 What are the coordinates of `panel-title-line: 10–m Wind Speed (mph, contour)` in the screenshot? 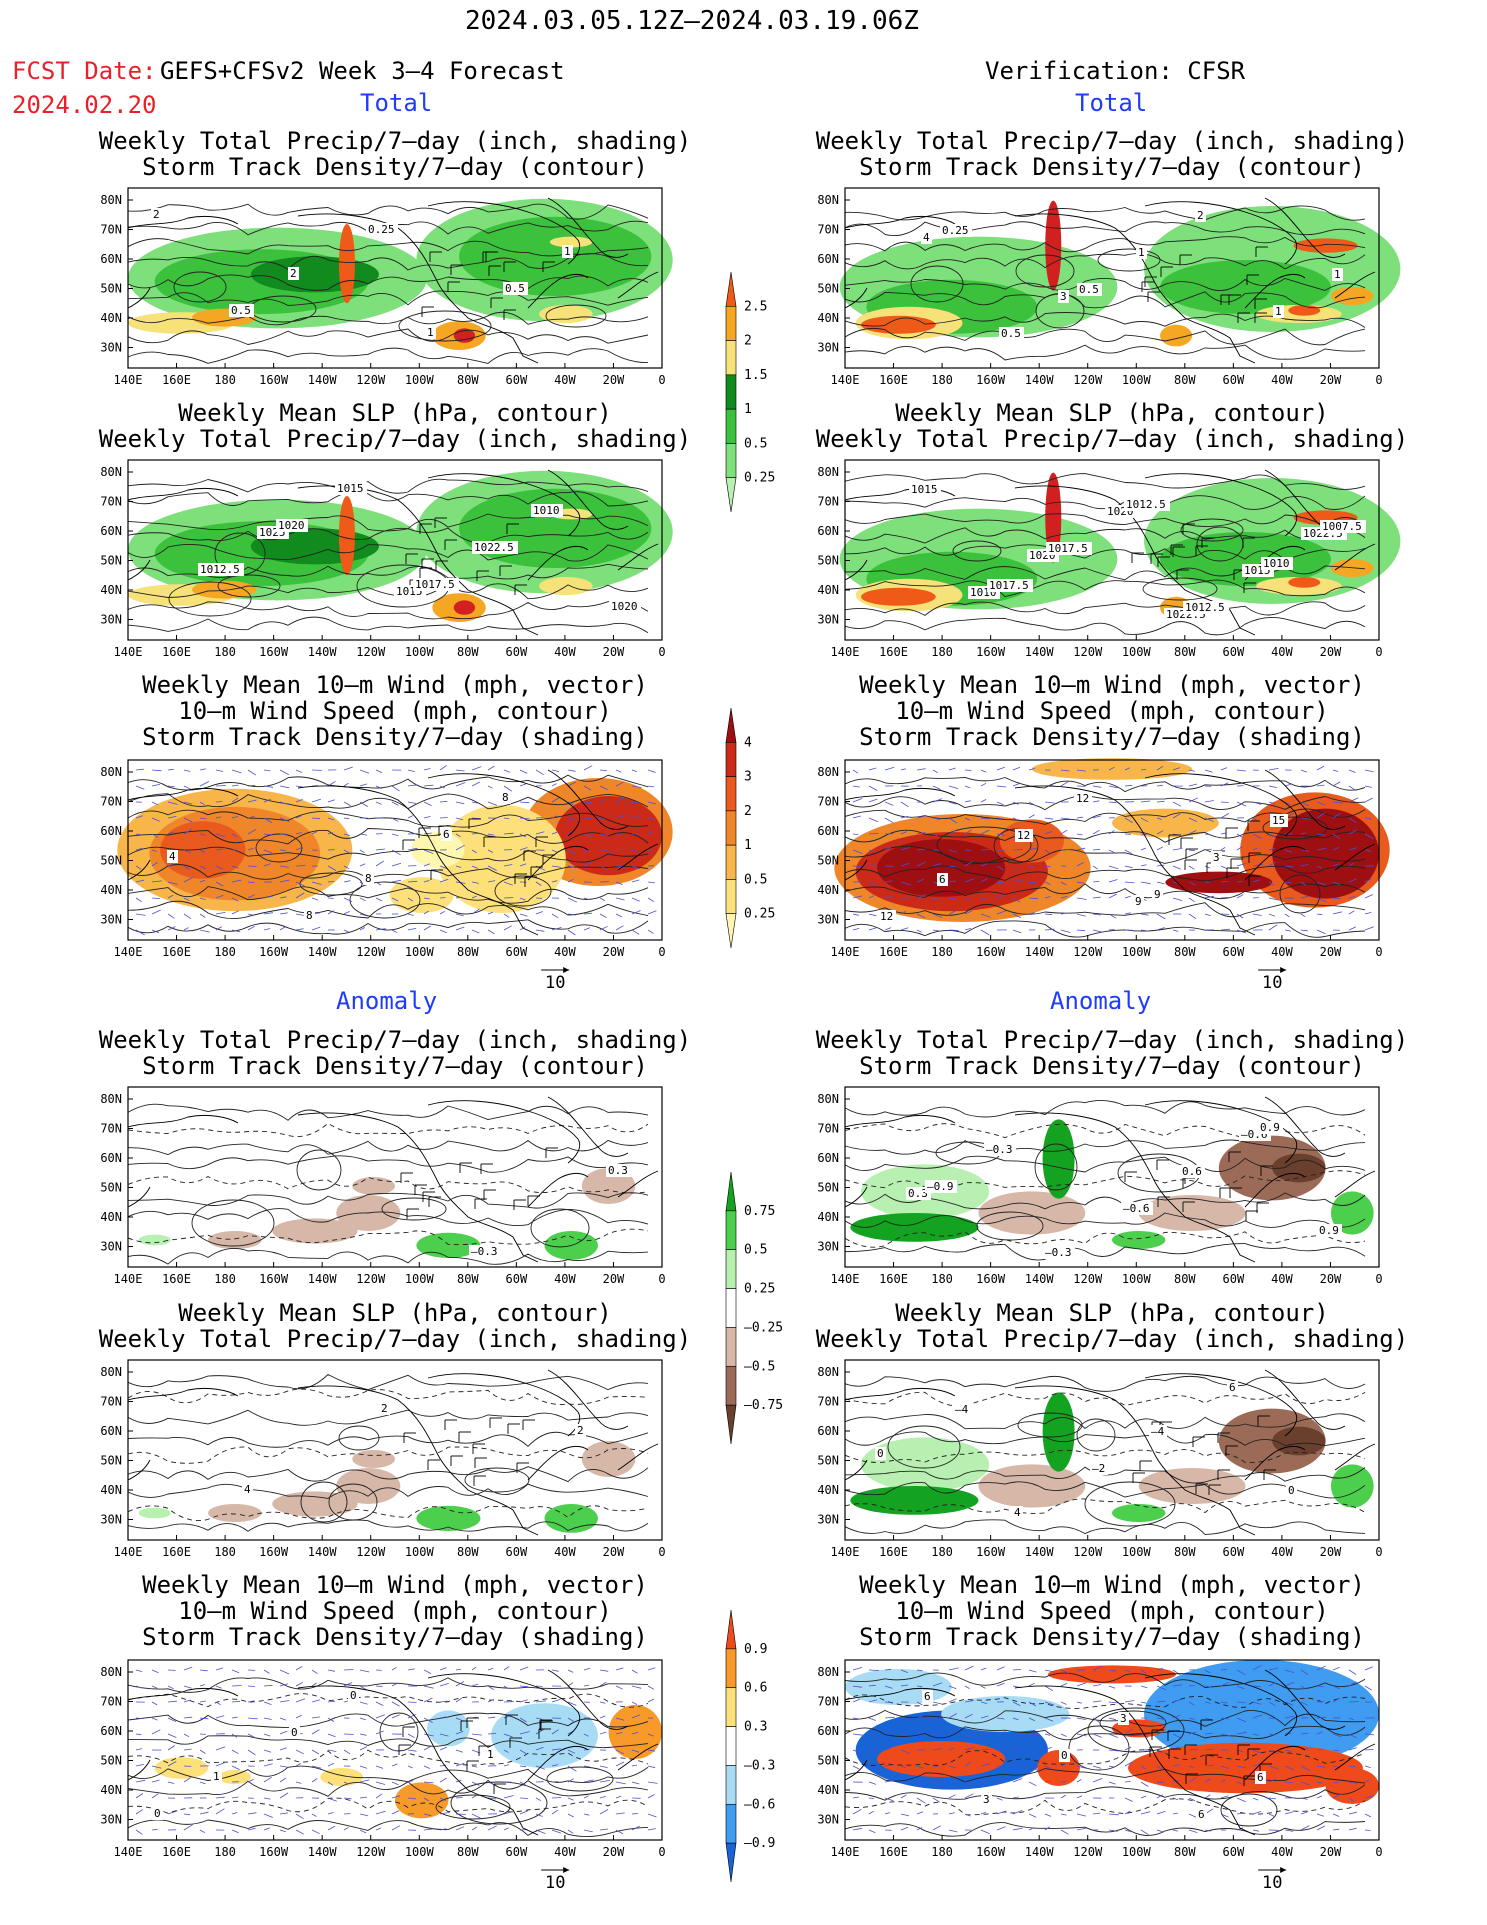 It's located at (395, 711).